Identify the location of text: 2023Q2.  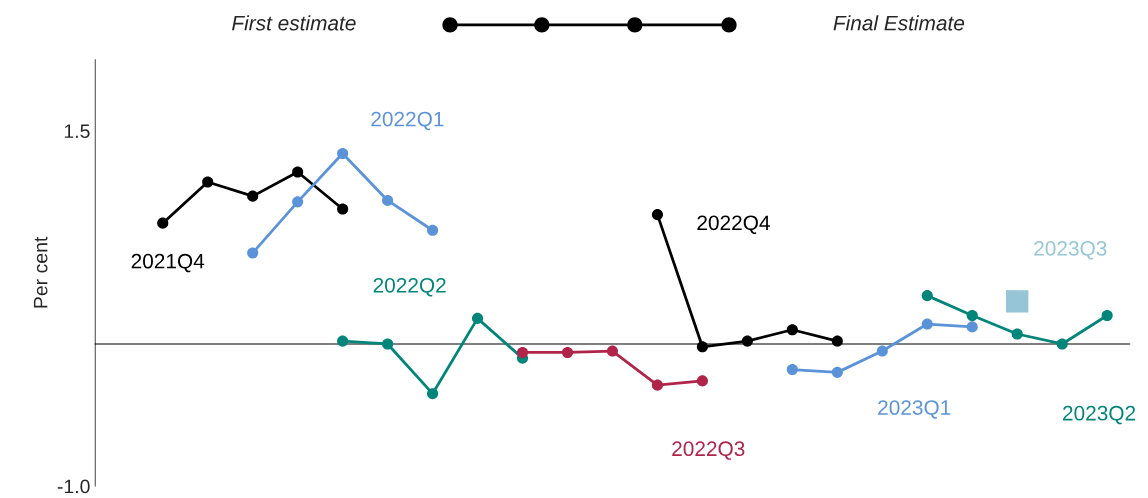
(1099, 415).